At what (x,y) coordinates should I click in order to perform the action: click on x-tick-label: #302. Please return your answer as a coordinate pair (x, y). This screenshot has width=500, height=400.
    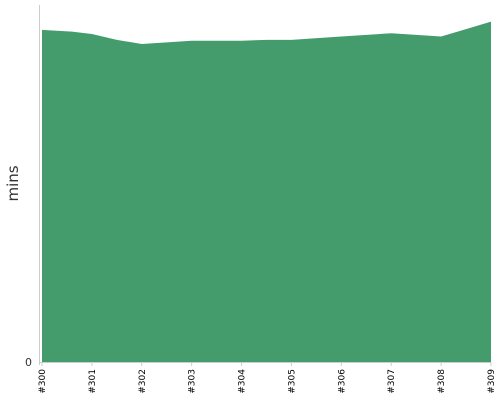
    Looking at the image, I should click on (143, 381).